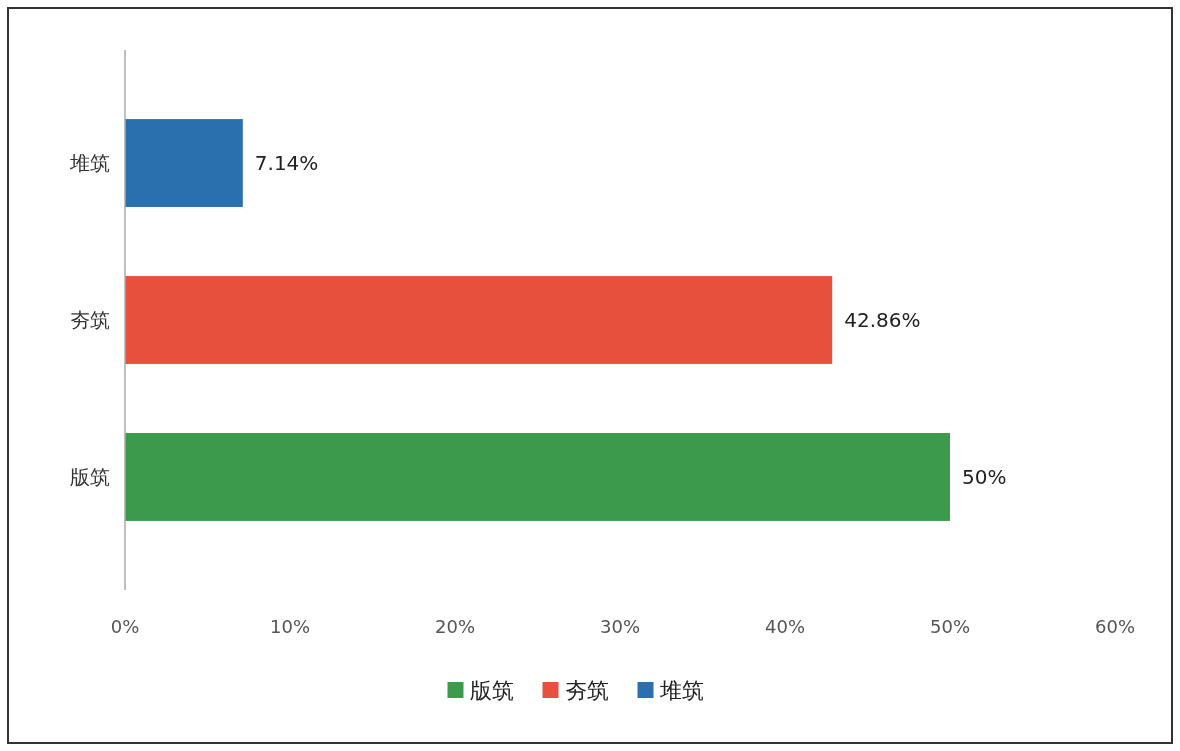 The width and height of the screenshot is (1180, 751). Describe the element at coordinates (586, 690) in the screenshot. I see `legend-label: 夯筑` at that location.